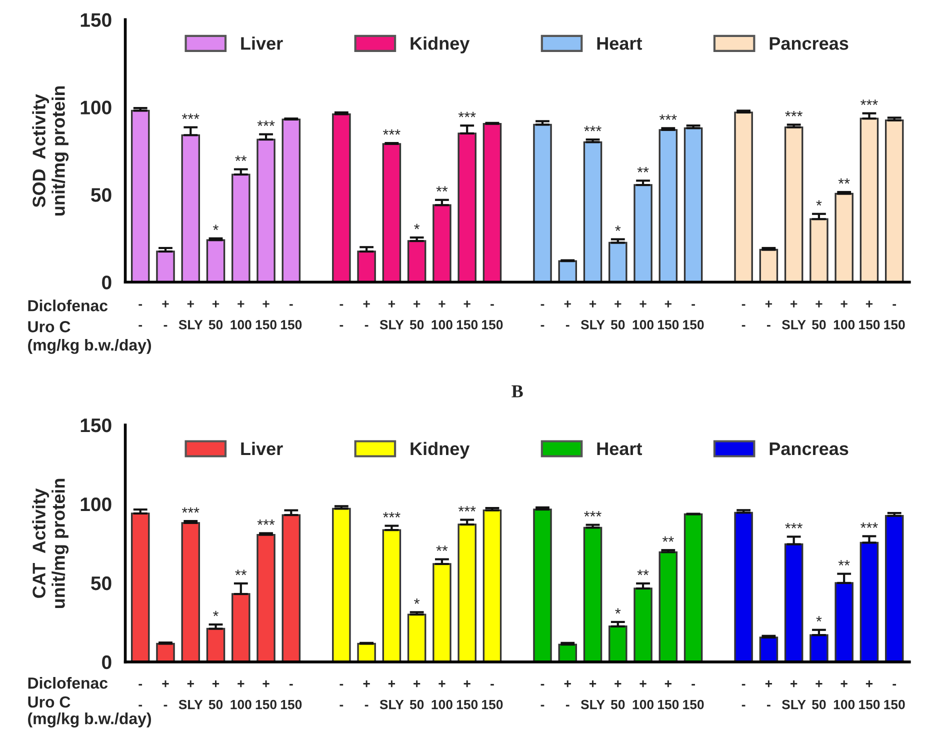 The width and height of the screenshot is (928, 729). I want to click on y-axis-title: CAT Activity unit/mg protein, so click(50, 543).